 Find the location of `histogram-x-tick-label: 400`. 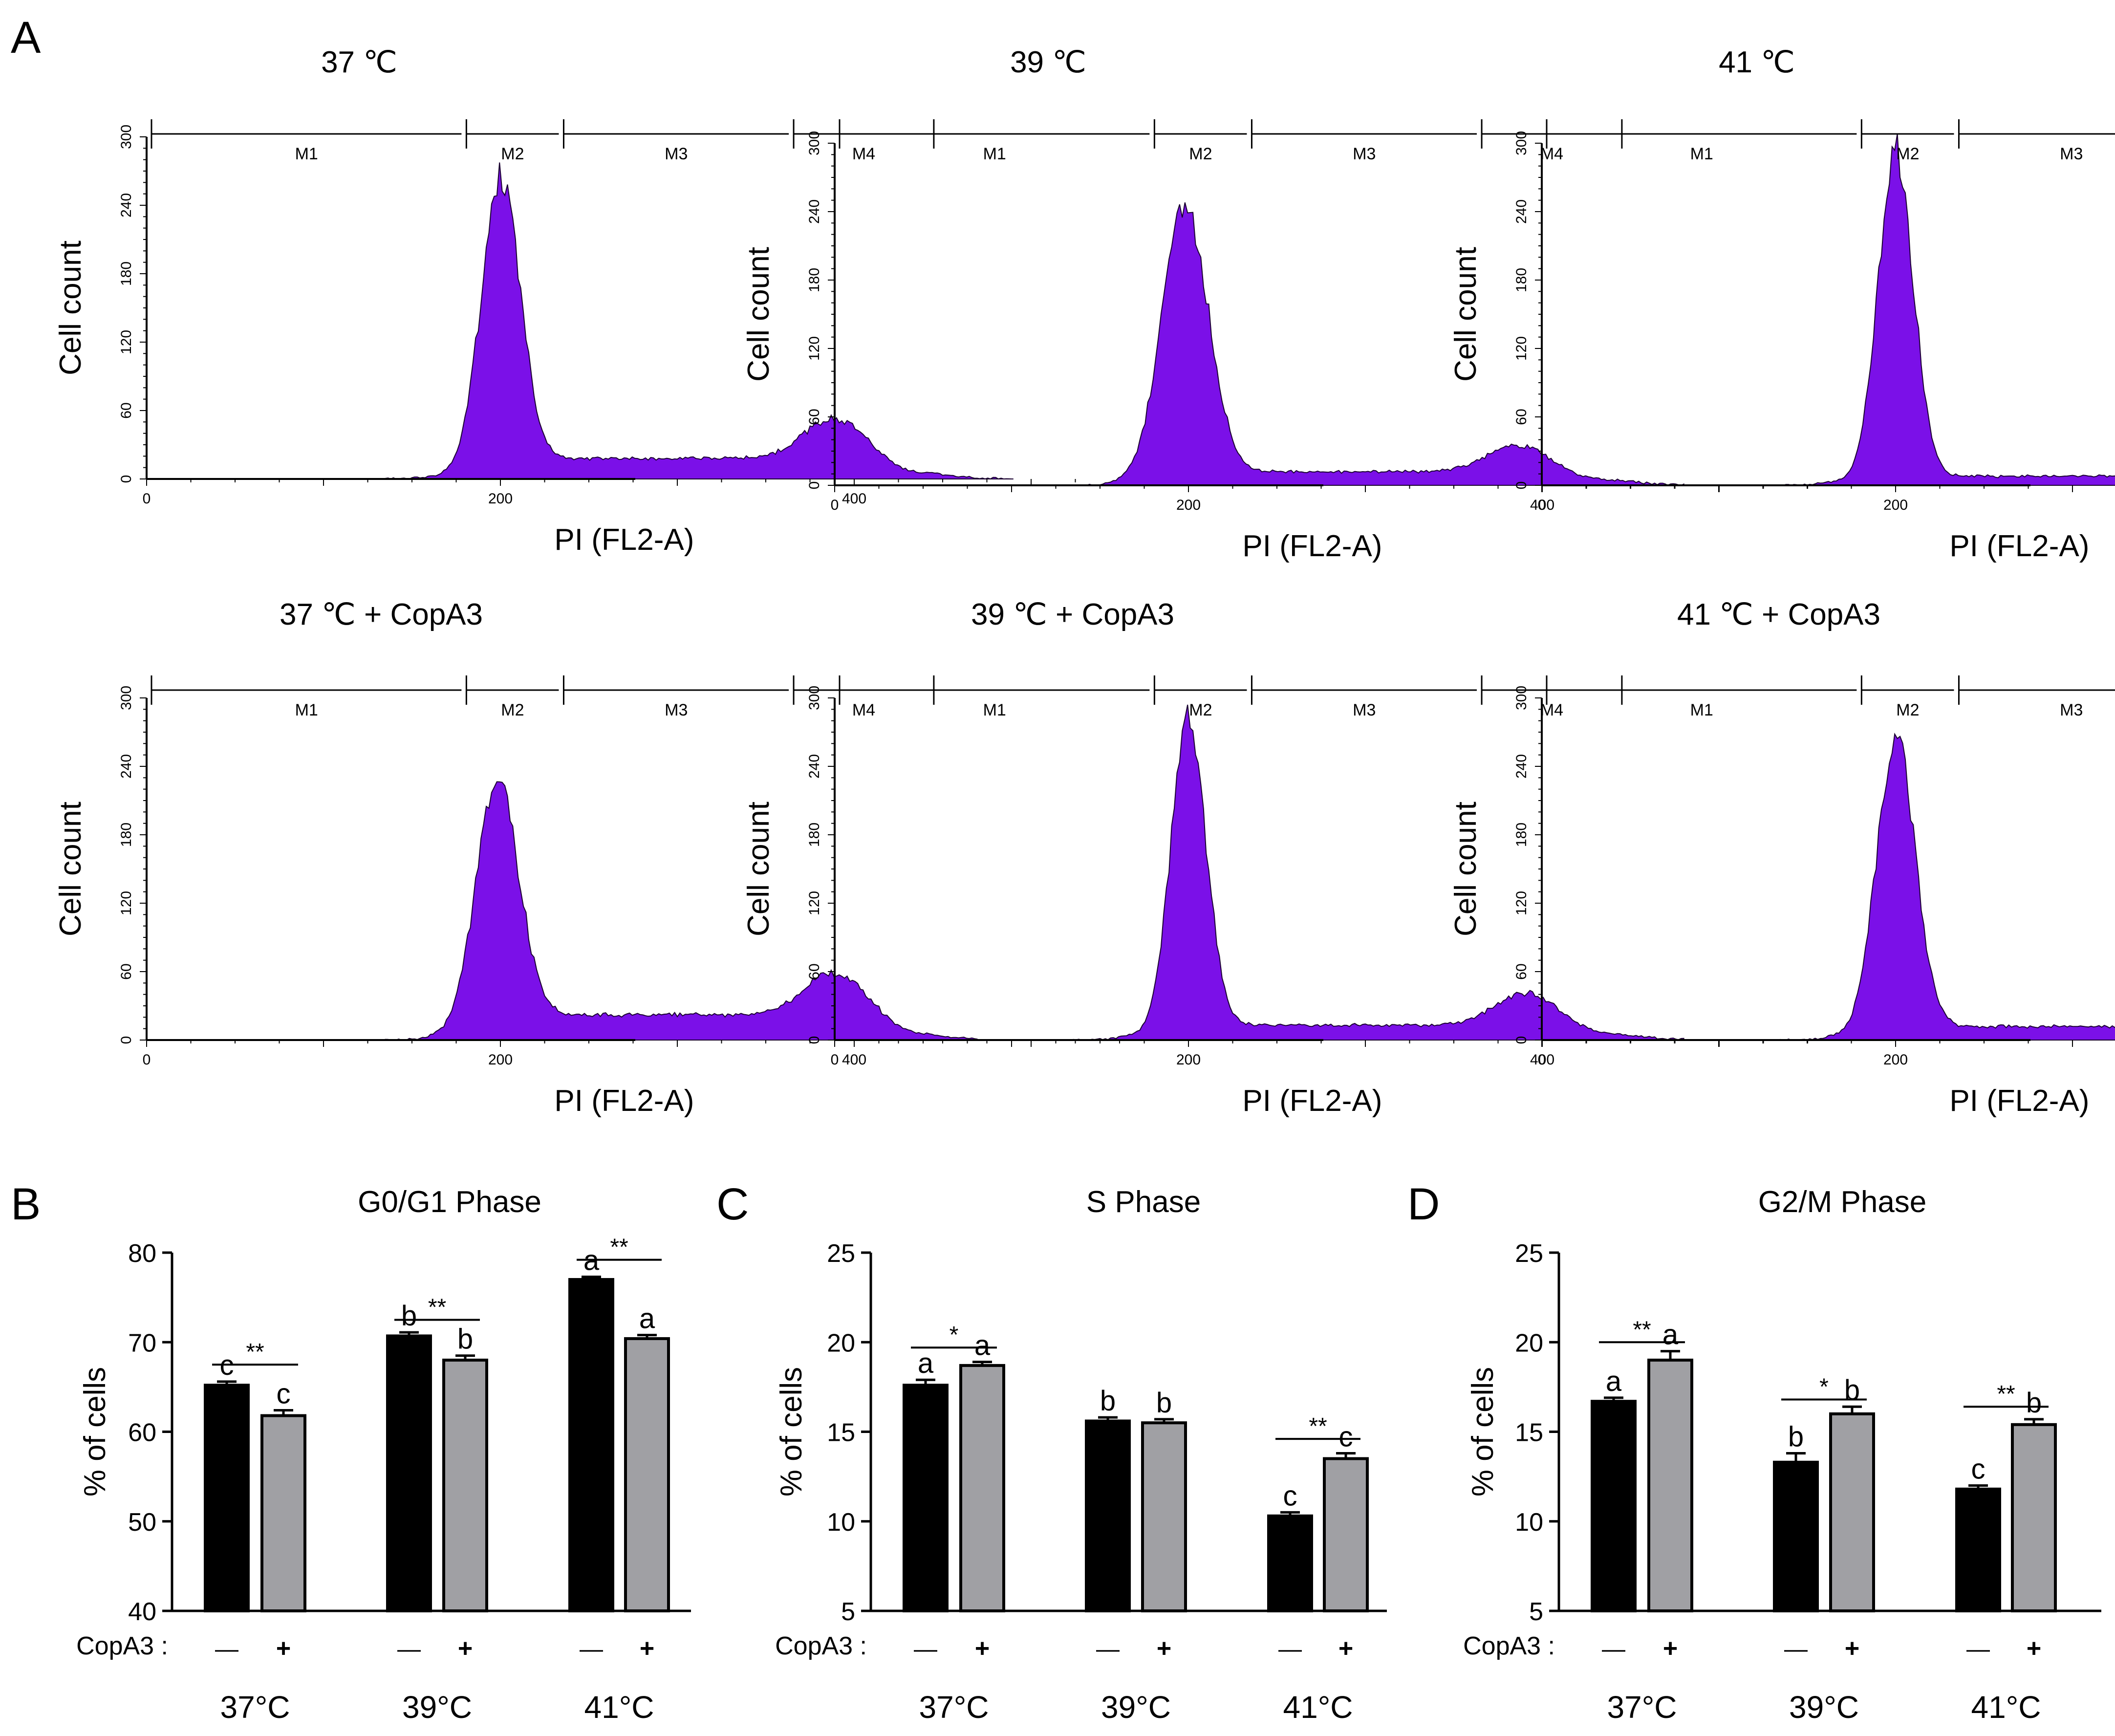

histogram-x-tick-label: 400 is located at coordinates (1542, 1060).